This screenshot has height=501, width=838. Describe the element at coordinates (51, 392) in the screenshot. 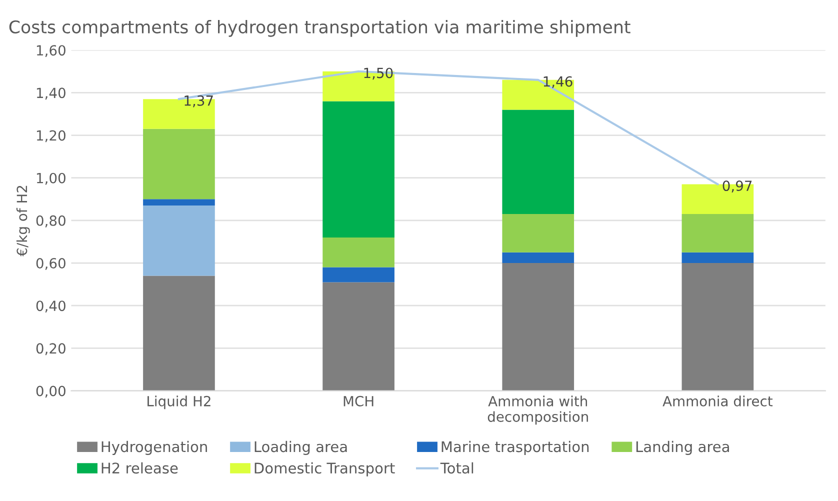

I see `y-tick-label: 0,00` at that location.